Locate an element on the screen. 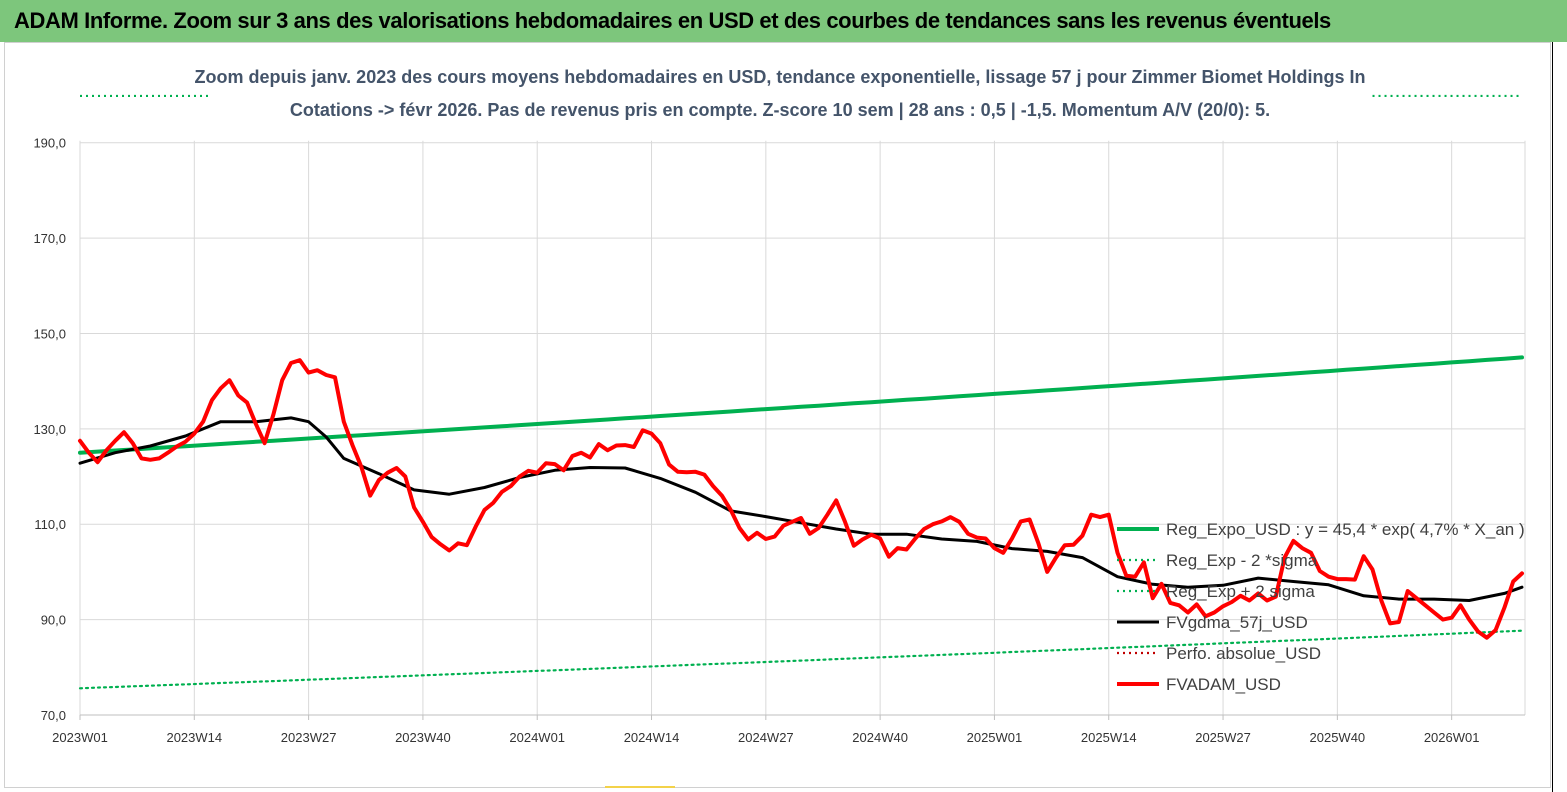 This screenshot has height=792, width=1567. x-tick-label: 2024W27 is located at coordinates (766, 737).